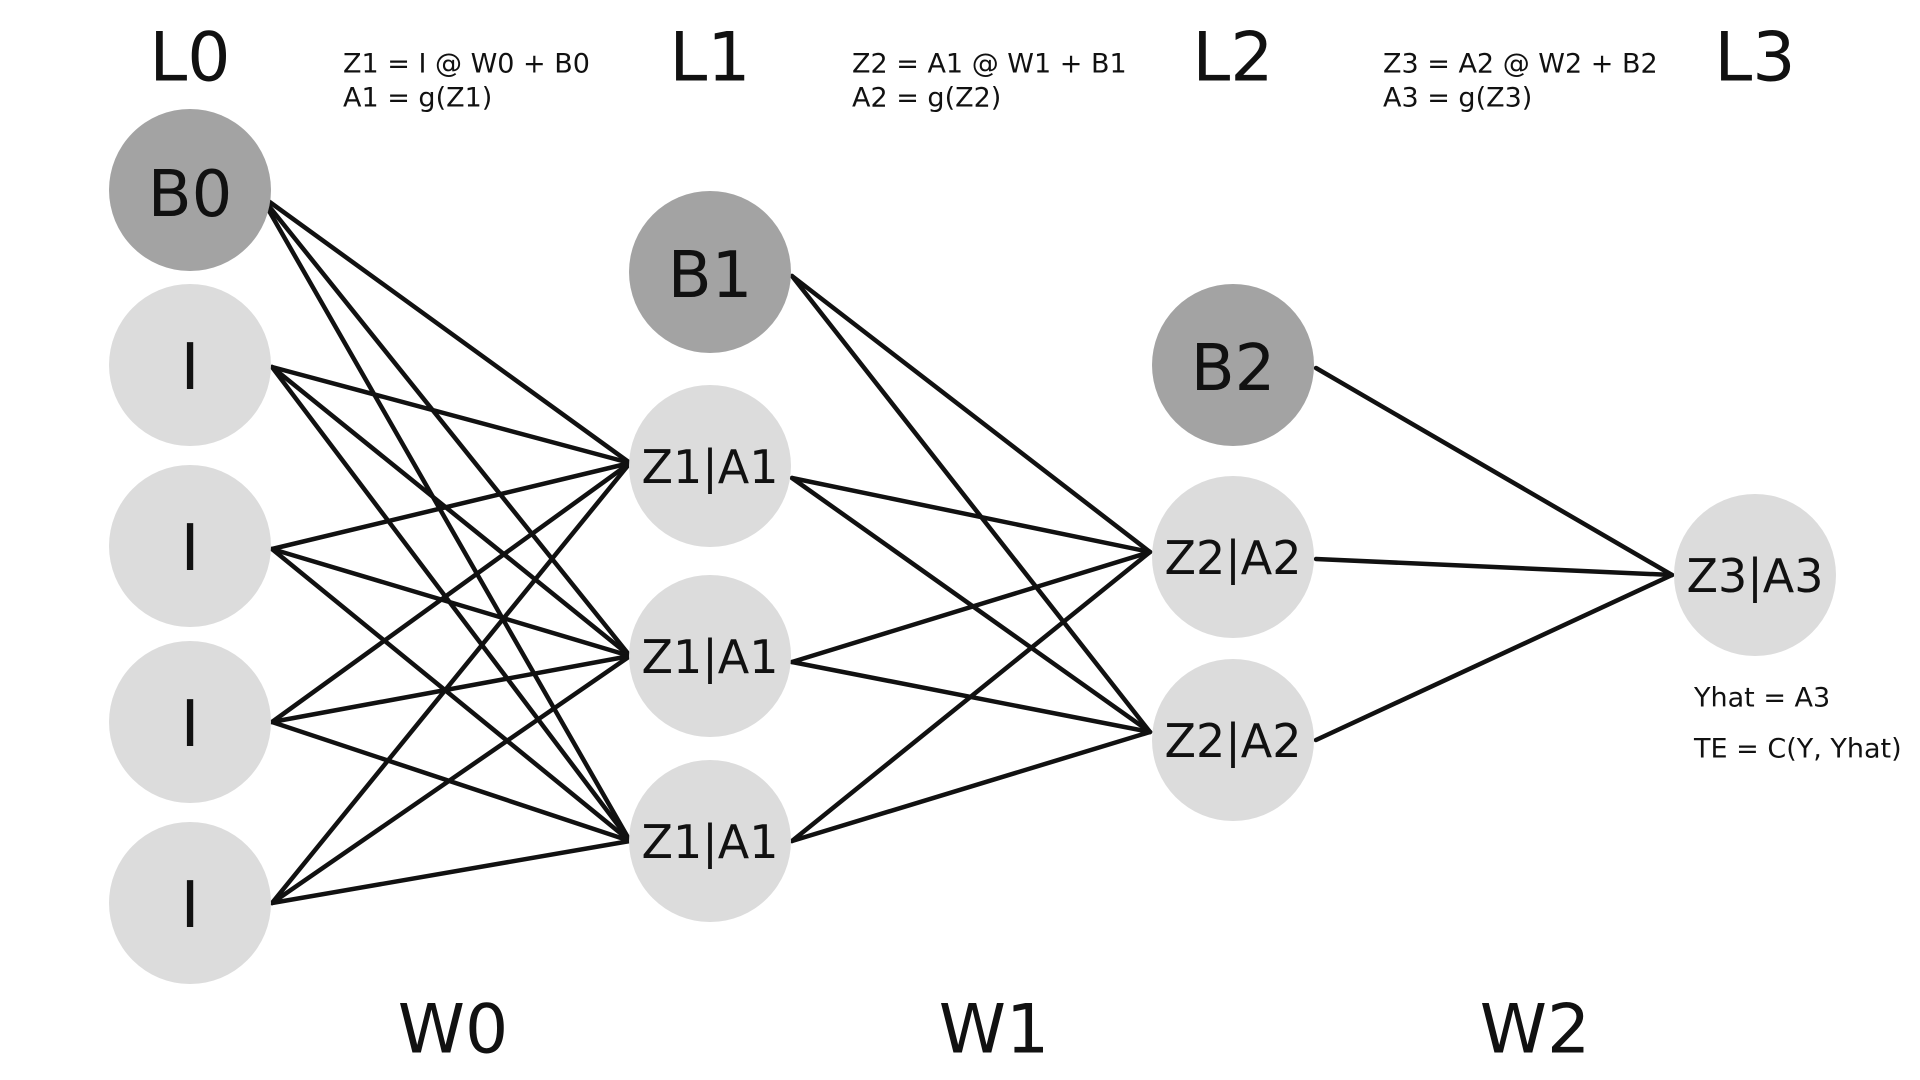 The height and width of the screenshot is (1080, 1920). I want to click on equation-a1: A1 = g(Z1), so click(417, 98).